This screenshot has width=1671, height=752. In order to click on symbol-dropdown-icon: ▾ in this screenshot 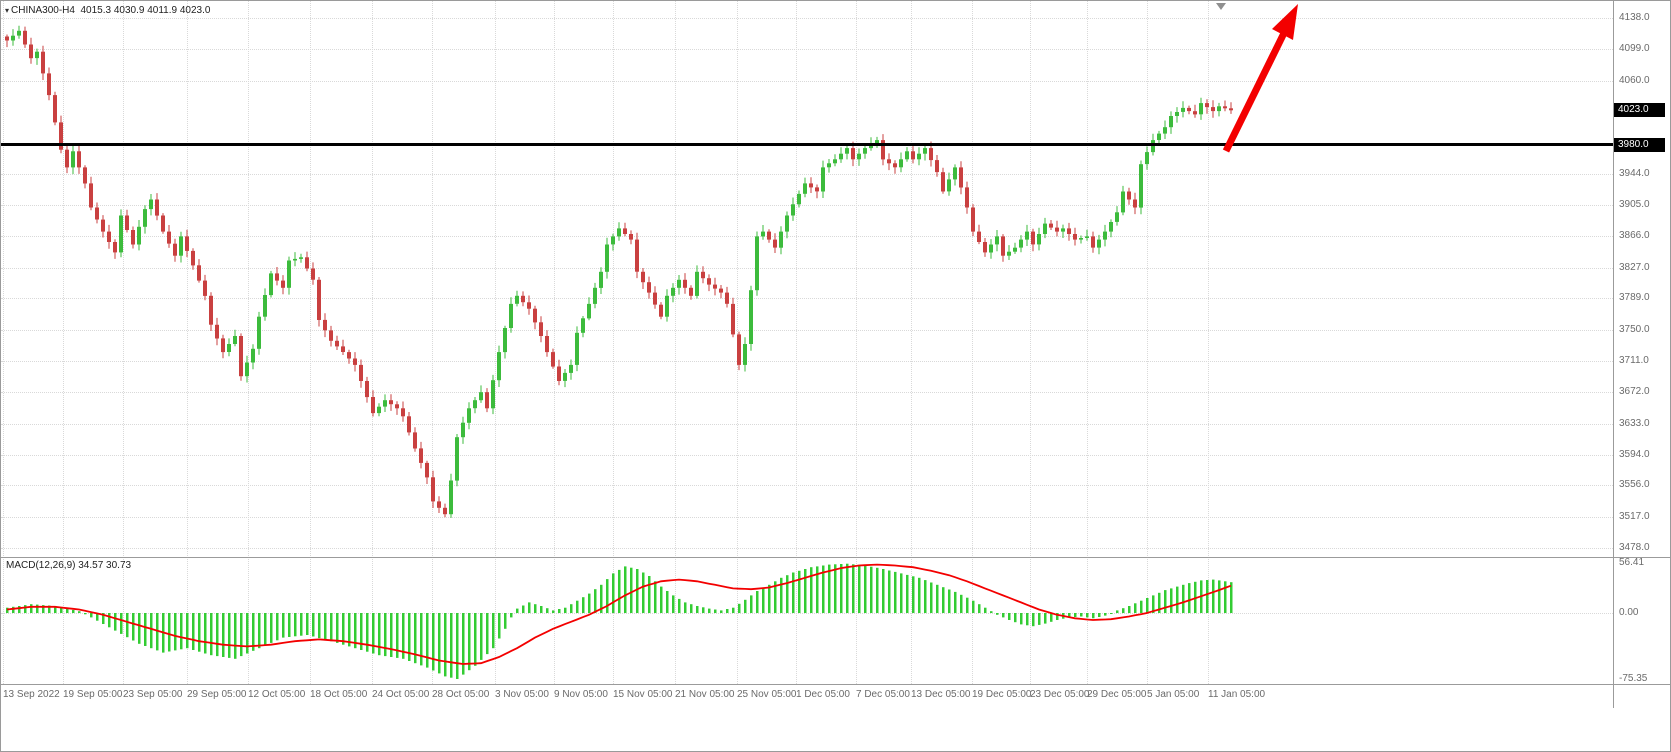, I will do `click(7, 10)`.